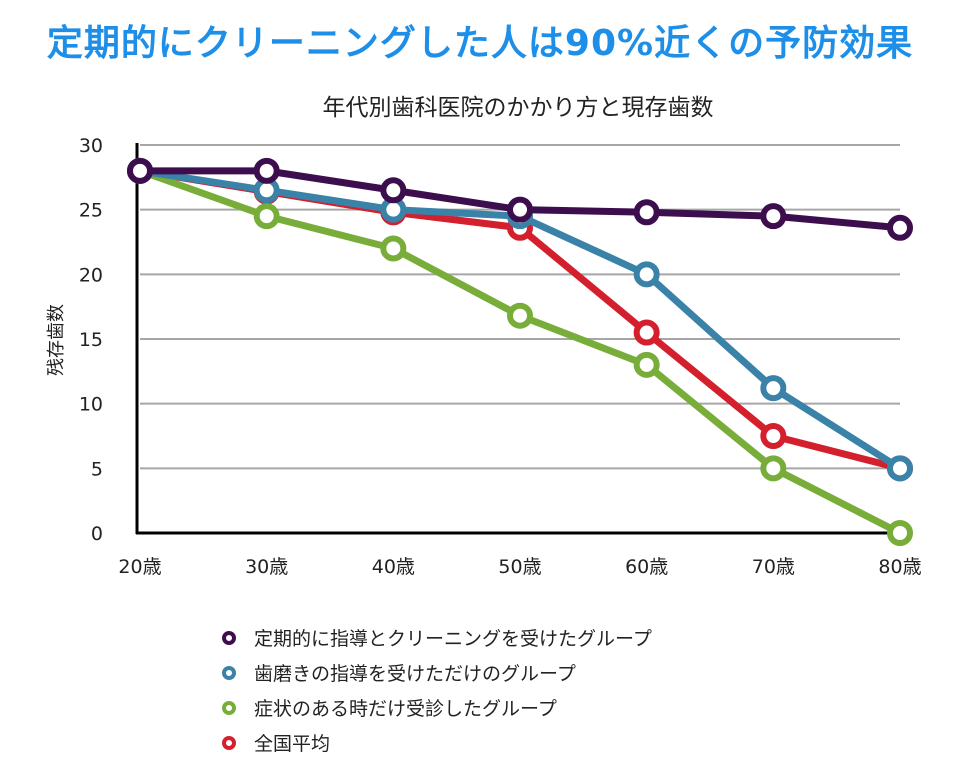  What do you see at coordinates (91, 405) in the screenshot?
I see `y-tick-label: 10` at bounding box center [91, 405].